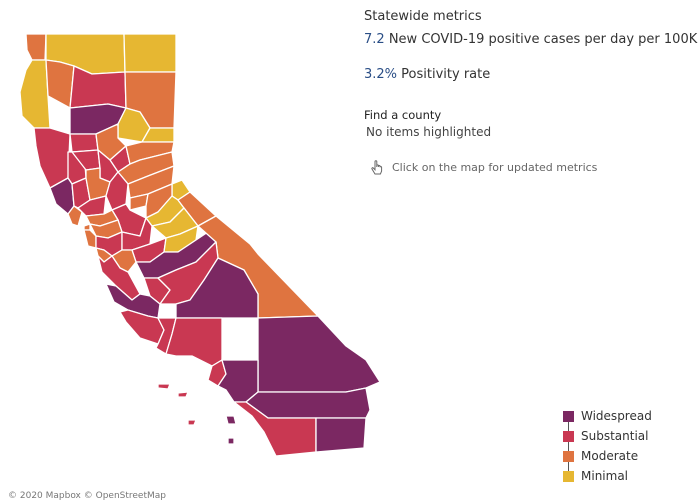 The height and width of the screenshot is (501, 699). I want to click on legend-item-widespread: Widespread, so click(607, 416).